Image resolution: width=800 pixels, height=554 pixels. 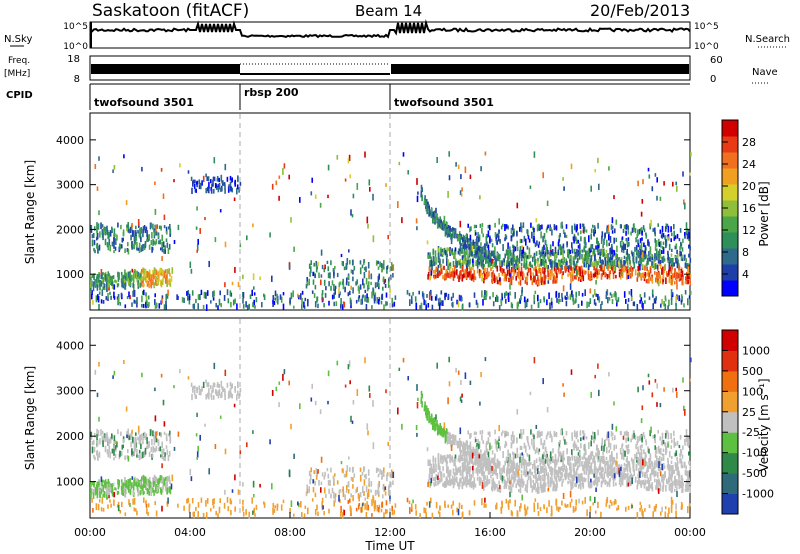 I want to click on power-cell-1904, so click(x=562, y=261).